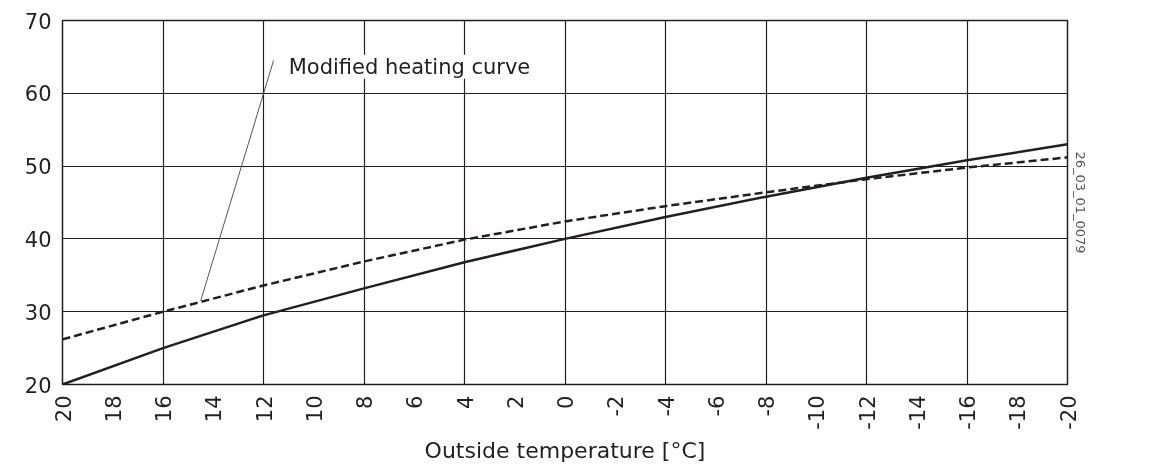 The width and height of the screenshot is (1171, 465). What do you see at coordinates (365, 402) in the screenshot?
I see `x-tick-label: 8` at bounding box center [365, 402].